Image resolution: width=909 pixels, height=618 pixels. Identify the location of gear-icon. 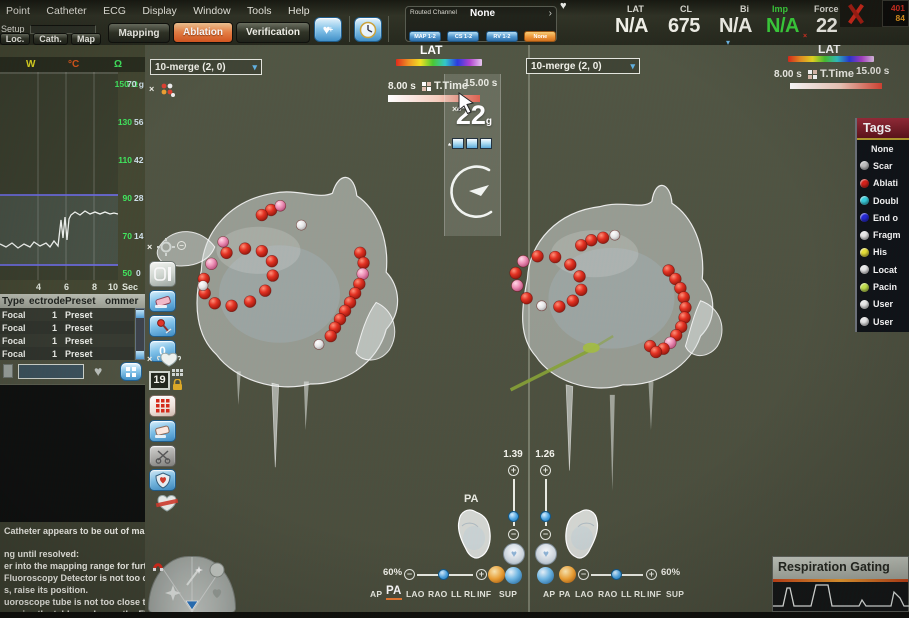
(166, 247).